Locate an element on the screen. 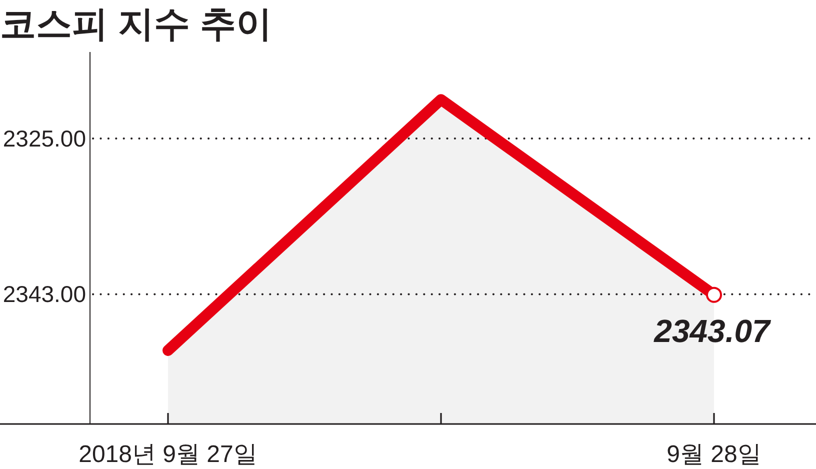 This screenshot has width=816, height=469. title: 코스피 지수 추이 is located at coordinates (136, 23).